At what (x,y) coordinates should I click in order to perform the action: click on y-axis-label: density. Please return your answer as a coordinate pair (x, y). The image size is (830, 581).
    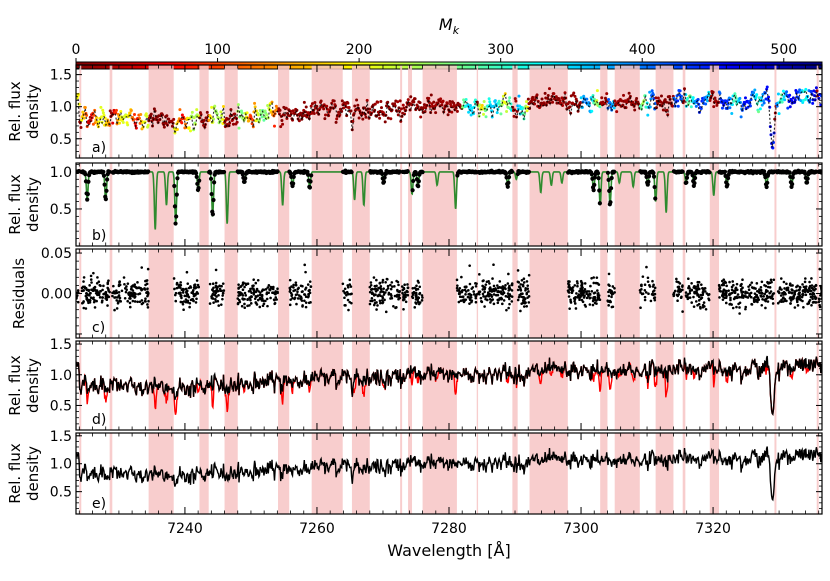
    Looking at the image, I should click on (33, 473).